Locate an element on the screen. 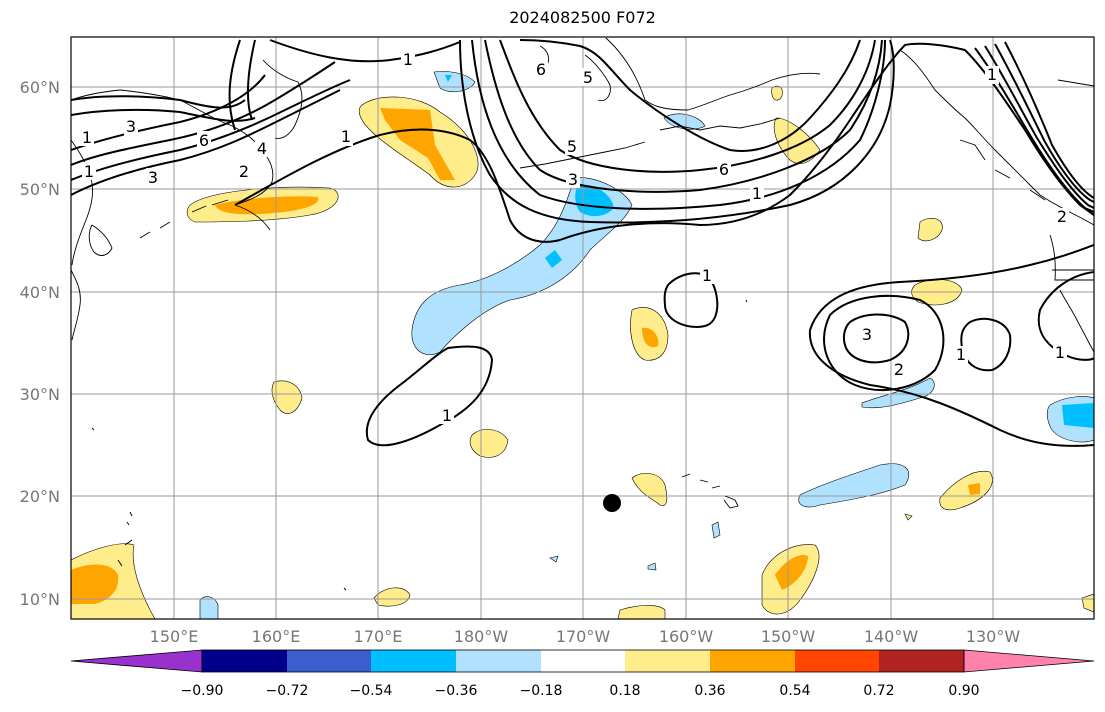 The width and height of the screenshot is (1105, 712). contour-label: 4 is located at coordinates (262, 148).